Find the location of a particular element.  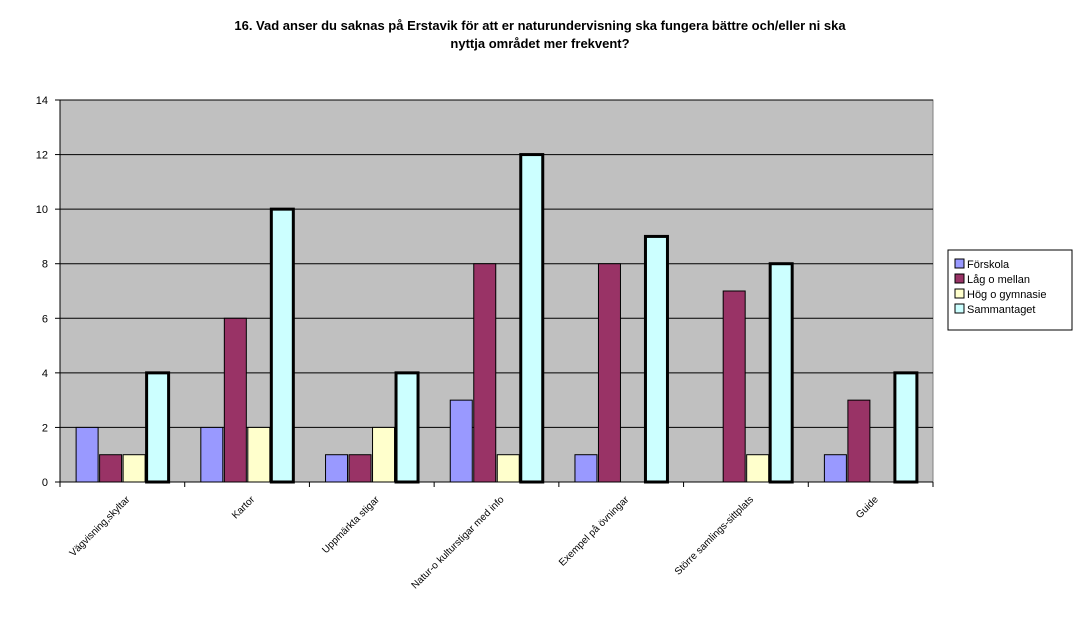

legend-box is located at coordinates (1010, 290).